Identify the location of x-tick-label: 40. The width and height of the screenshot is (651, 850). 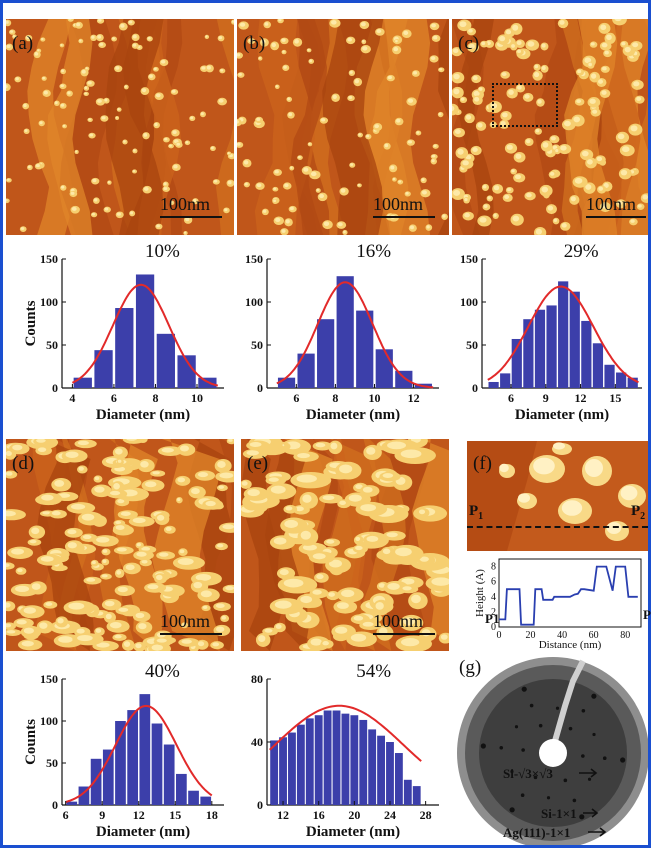
(562, 635).